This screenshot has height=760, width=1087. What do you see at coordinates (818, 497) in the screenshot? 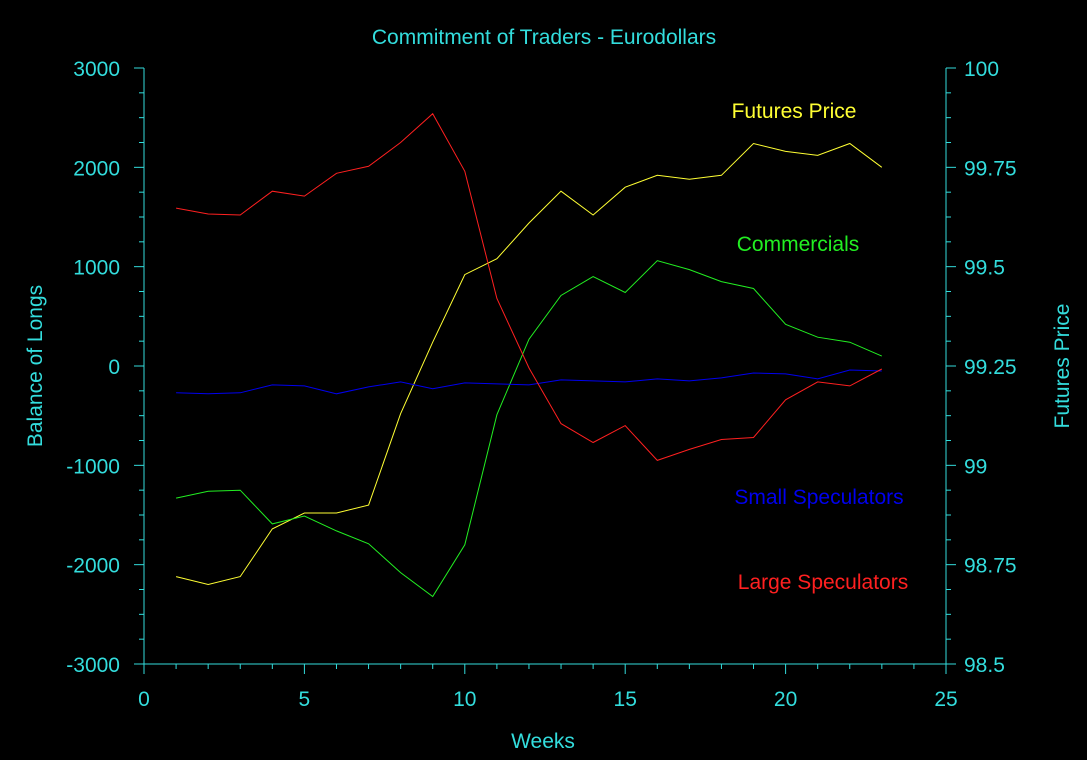
I see `small-speculators-label: Small Speculators` at bounding box center [818, 497].